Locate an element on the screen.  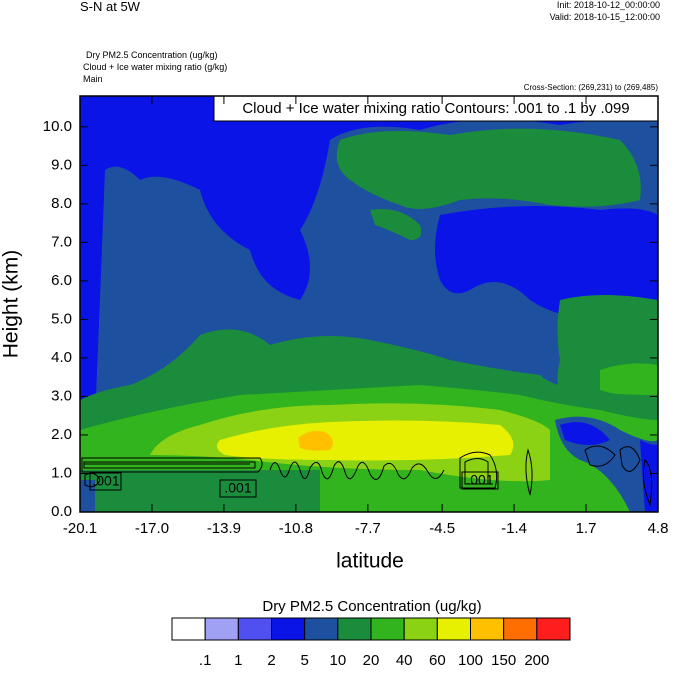
cloud-contours is located at coordinates (367, 476).